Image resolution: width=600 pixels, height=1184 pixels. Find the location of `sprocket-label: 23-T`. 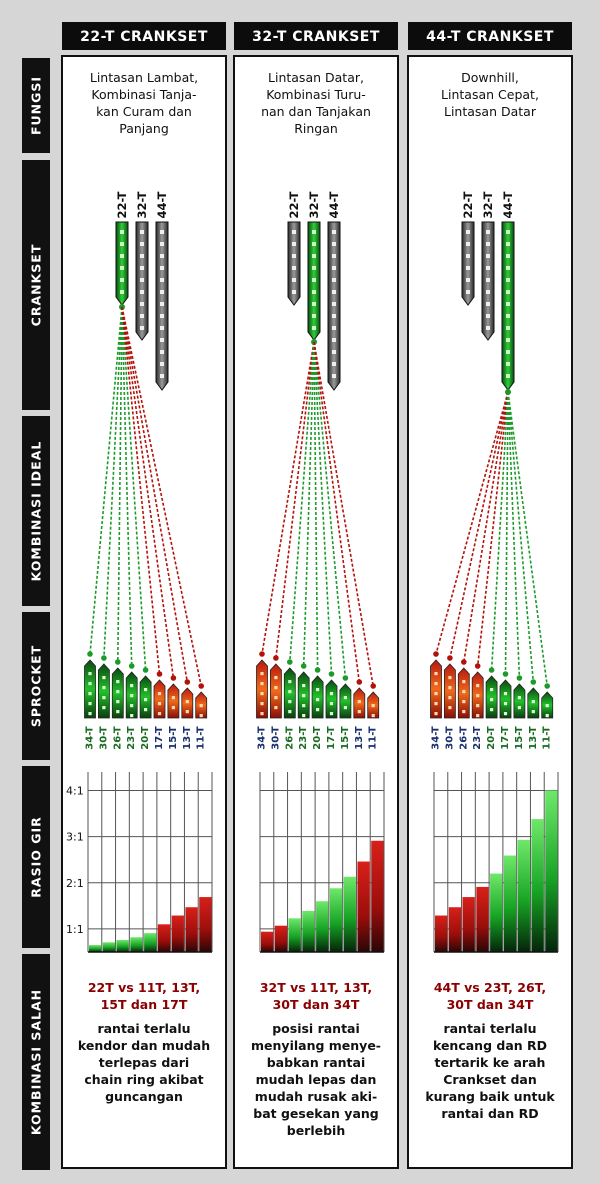

sprocket-label: 23-T is located at coordinates (303, 738).